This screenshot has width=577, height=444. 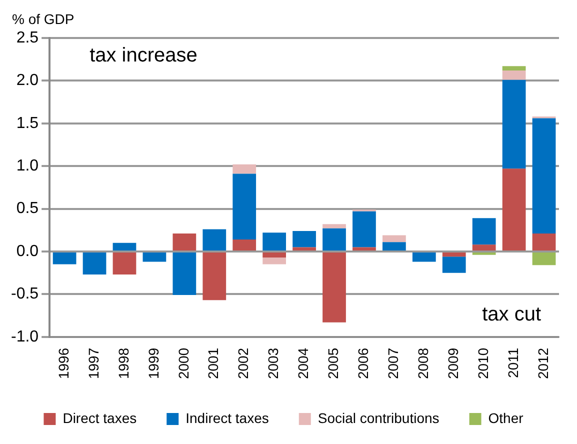 What do you see at coordinates (144, 55) in the screenshot?
I see `annotation: tax increase` at bounding box center [144, 55].